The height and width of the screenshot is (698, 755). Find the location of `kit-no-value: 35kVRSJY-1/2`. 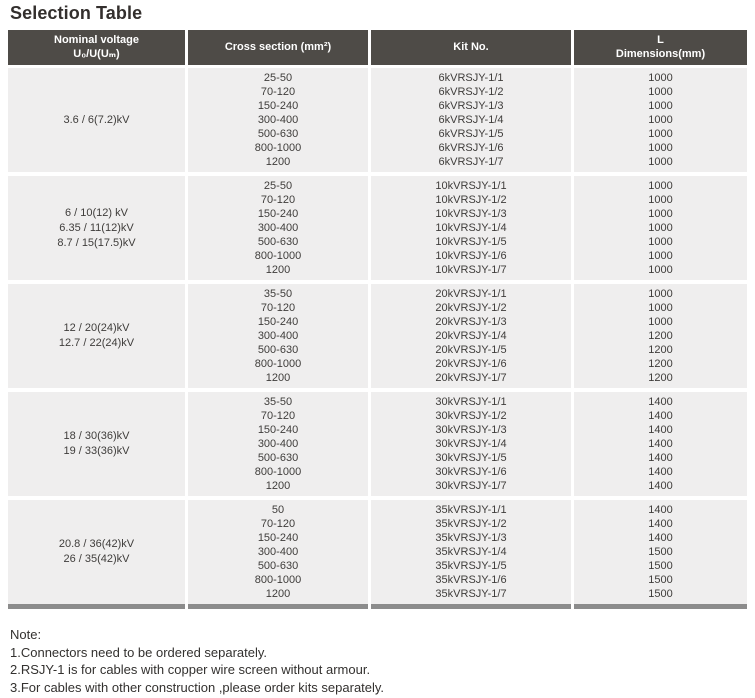

kit-no-value: 35kVRSJY-1/2 is located at coordinates (471, 524).